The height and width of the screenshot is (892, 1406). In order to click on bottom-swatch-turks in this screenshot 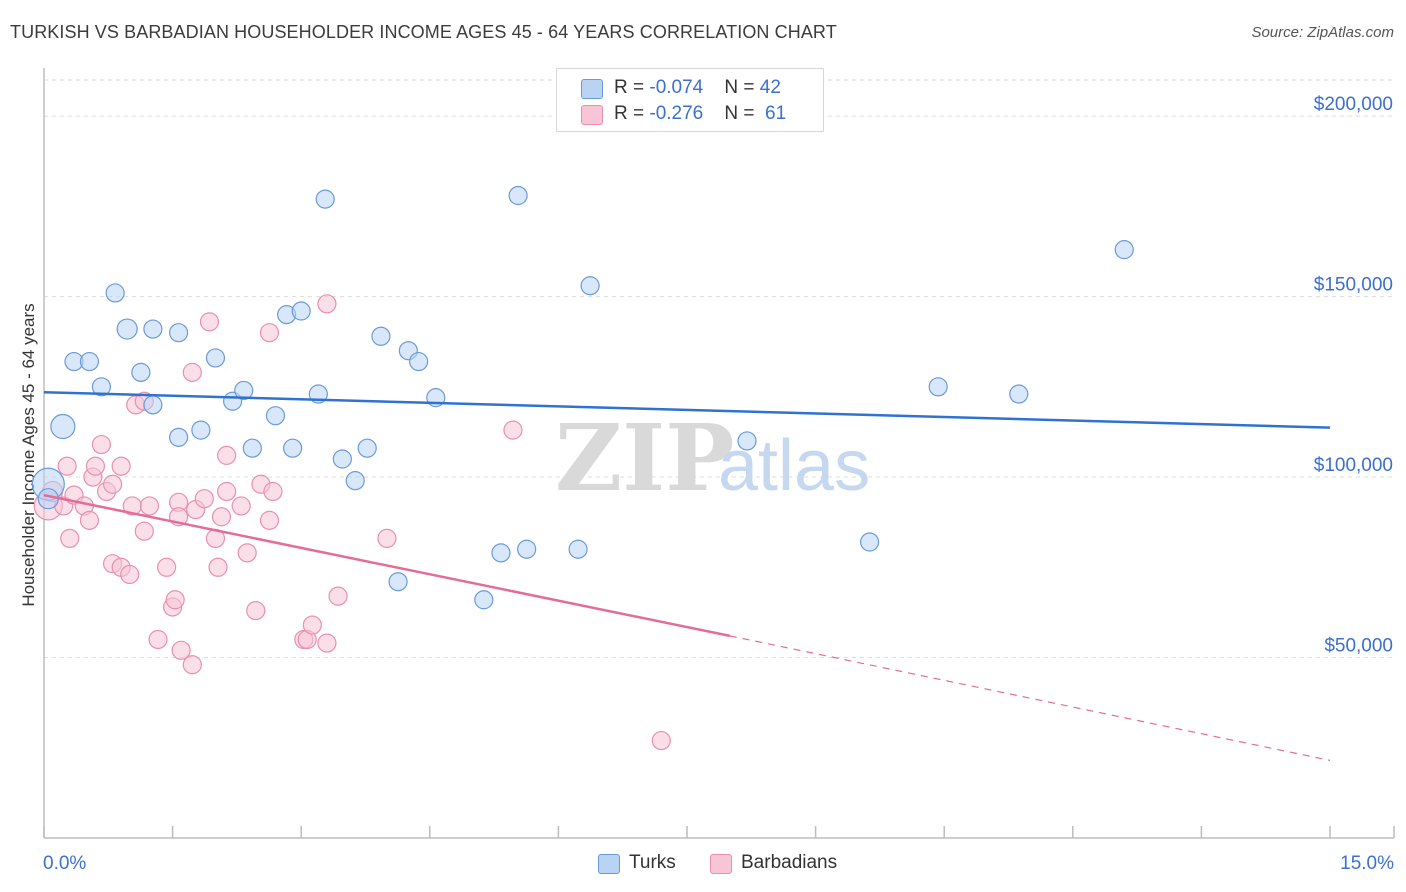, I will do `click(609, 864)`.